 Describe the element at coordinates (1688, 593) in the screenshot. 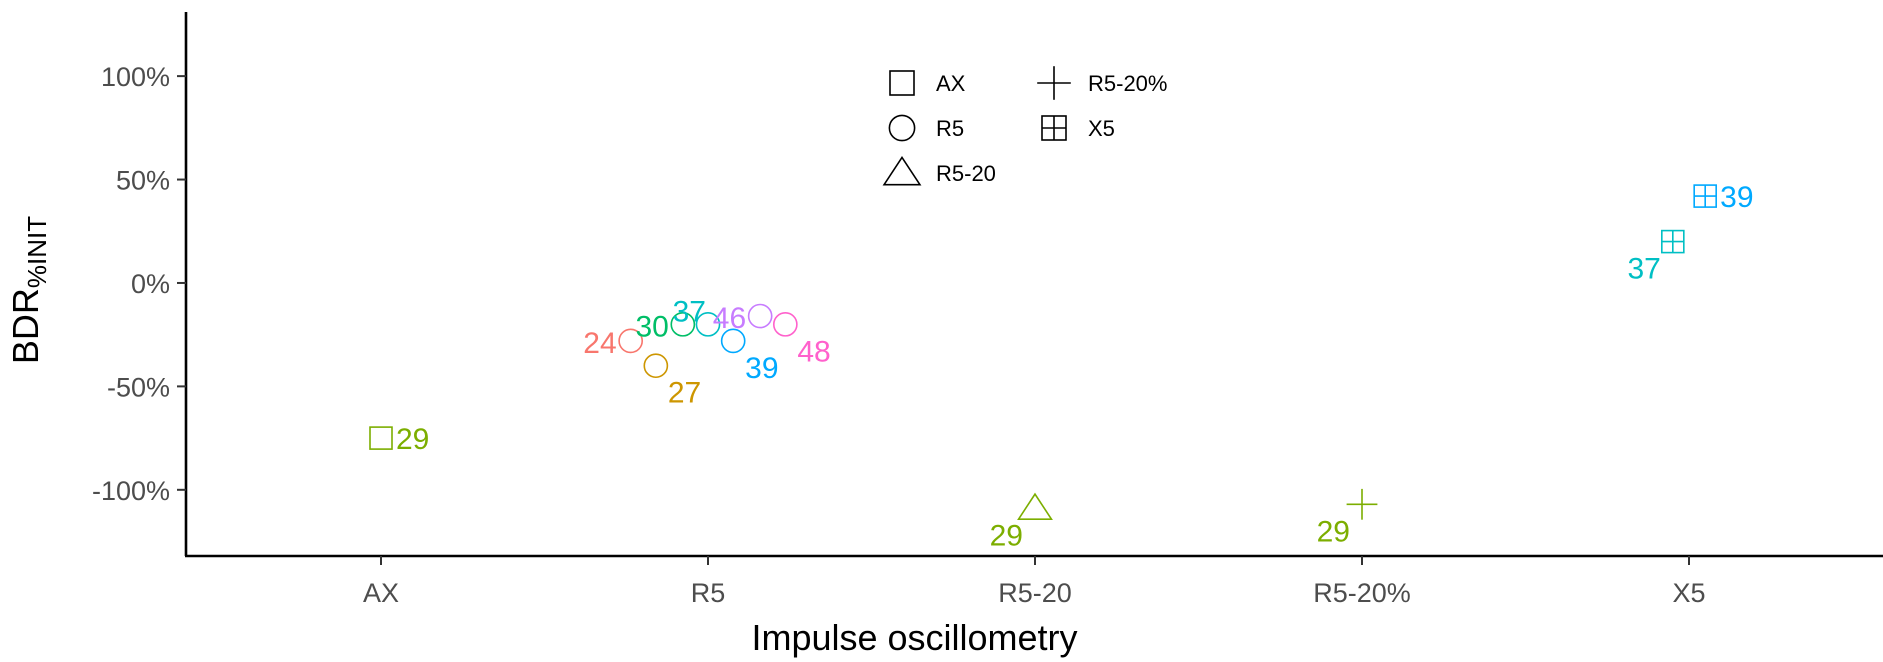

I see `x-tick-label: X5` at that location.